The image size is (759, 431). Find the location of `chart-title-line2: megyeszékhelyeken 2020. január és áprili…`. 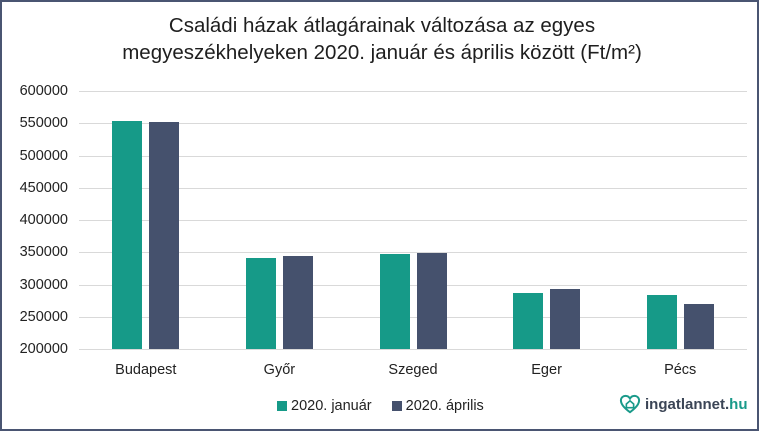

chart-title-line2: megyeszékhelyeken 2020. január és áprili… is located at coordinates (382, 52).